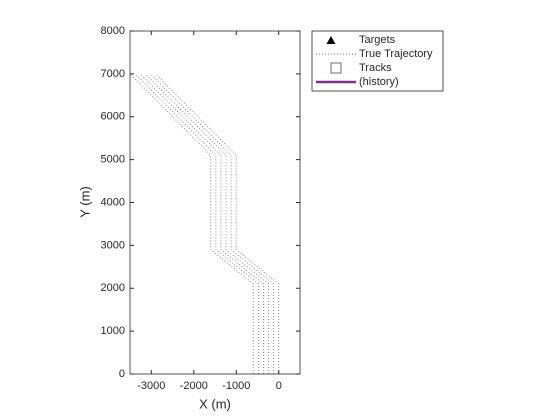 The image size is (560, 420). Describe the element at coordinates (113, 288) in the screenshot. I see `y-tick-label: 2000` at that location.